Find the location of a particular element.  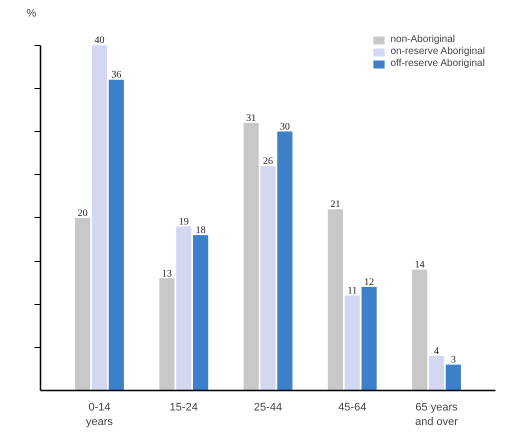

x-tick-label: 65 years and over is located at coordinates (436, 415).